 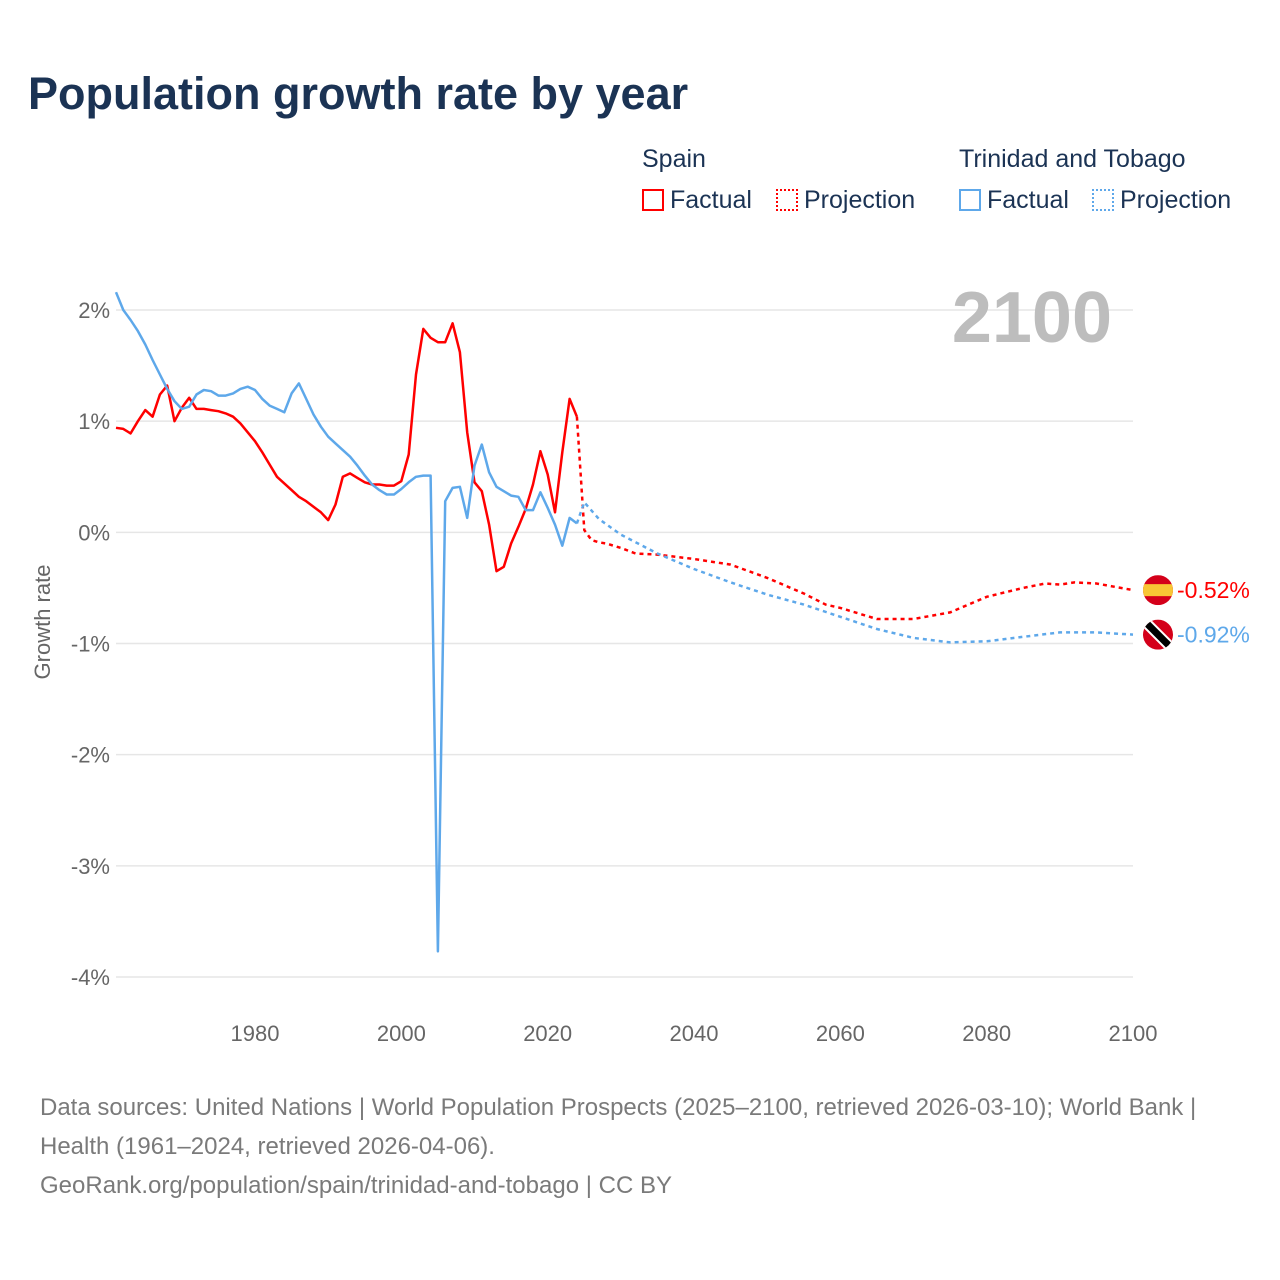 What do you see at coordinates (1032, 318) in the screenshot?
I see `year-label: 2100` at bounding box center [1032, 318].